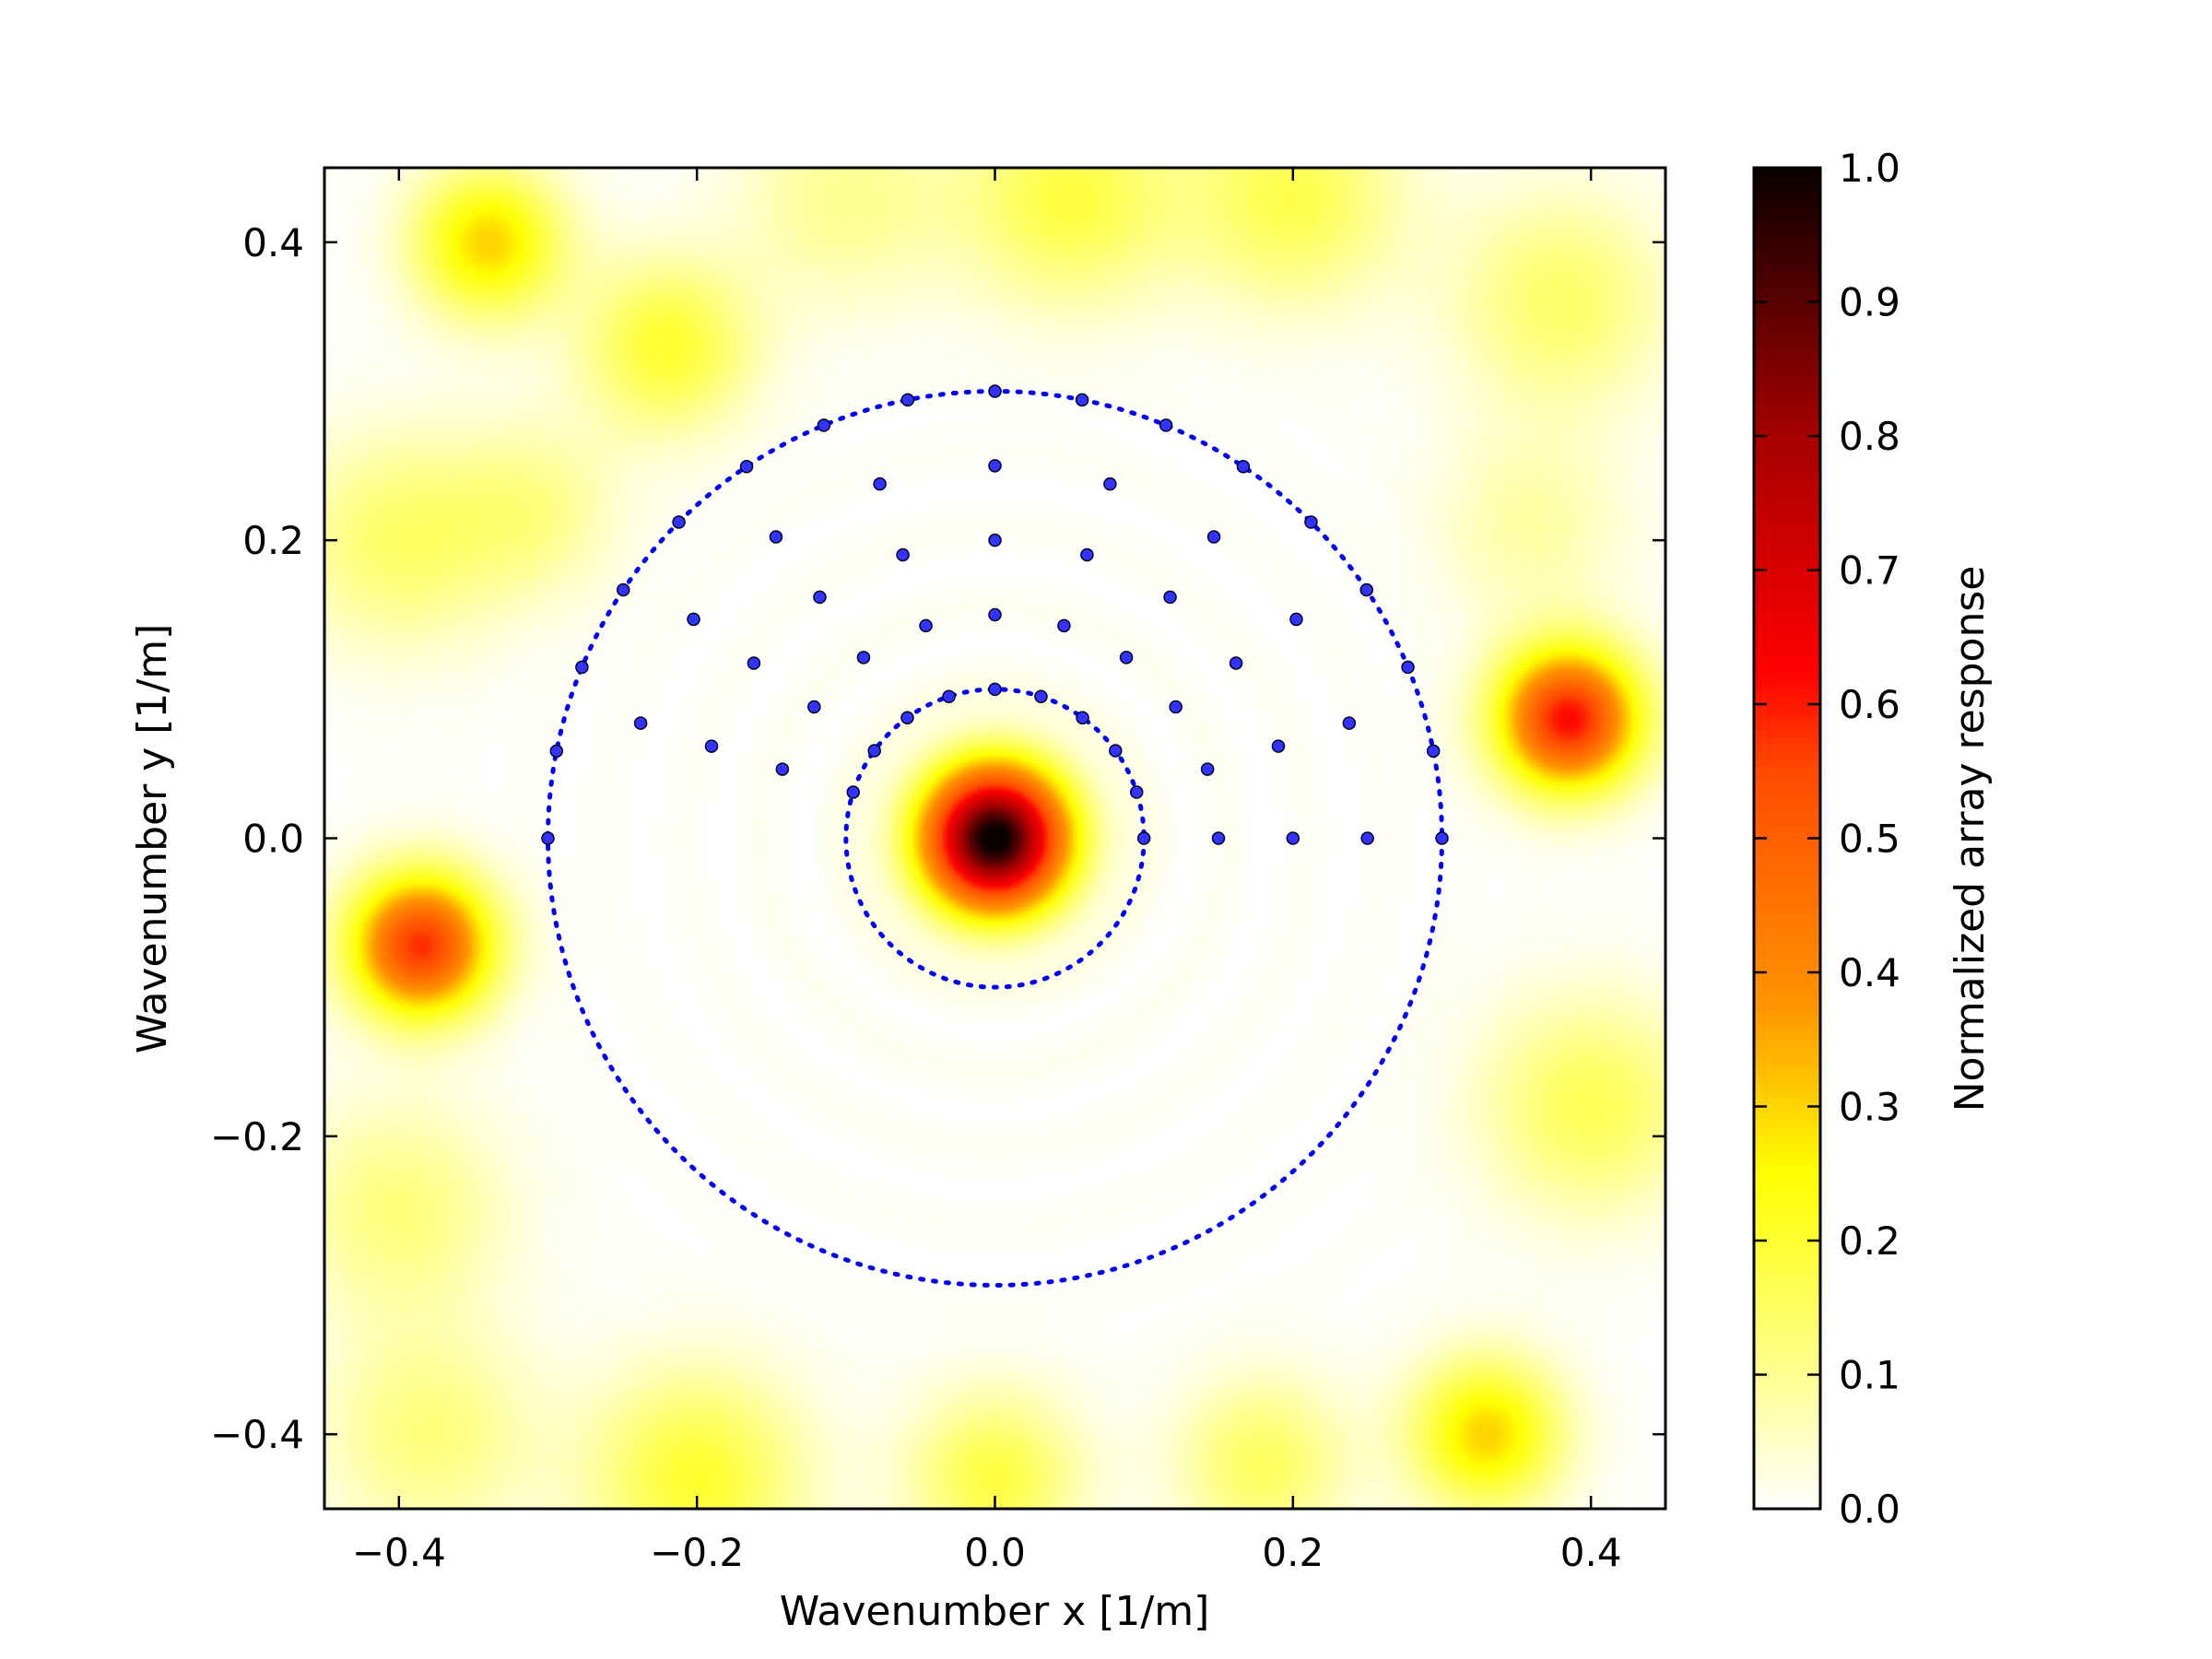 This screenshot has width=2212, height=1659. What do you see at coordinates (1869, 168) in the screenshot?
I see `colorbar-tick-label: 1.0` at bounding box center [1869, 168].